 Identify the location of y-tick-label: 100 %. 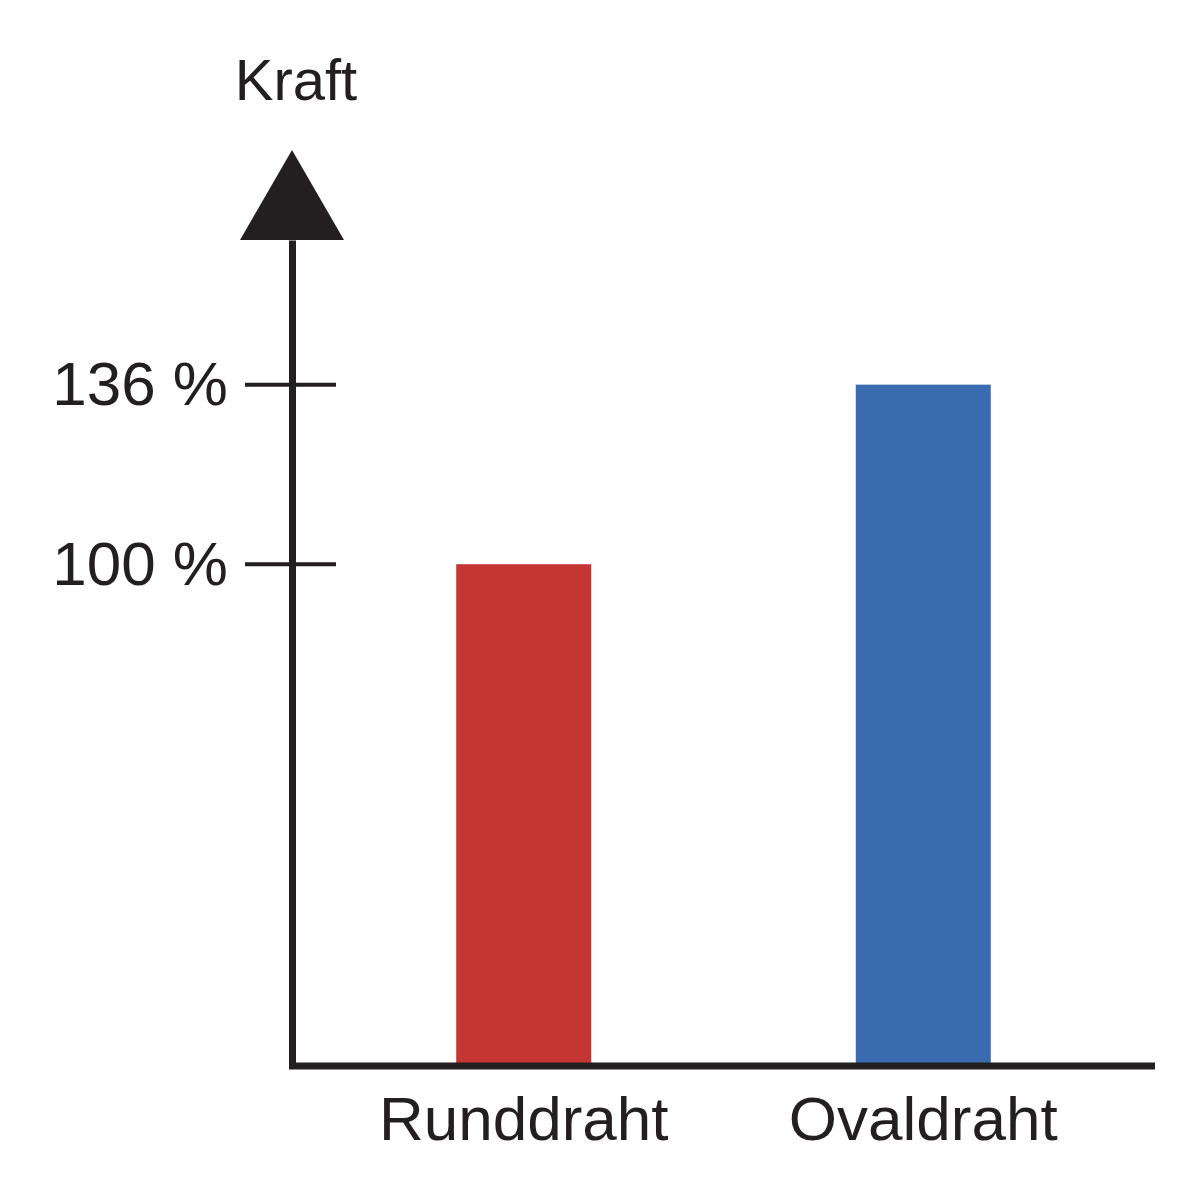
(140, 563).